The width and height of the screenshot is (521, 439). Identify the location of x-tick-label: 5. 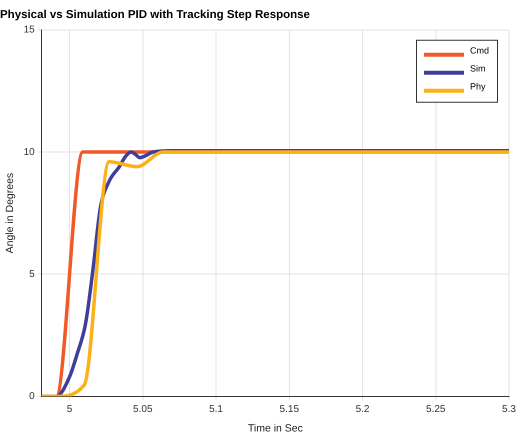
(69, 410).